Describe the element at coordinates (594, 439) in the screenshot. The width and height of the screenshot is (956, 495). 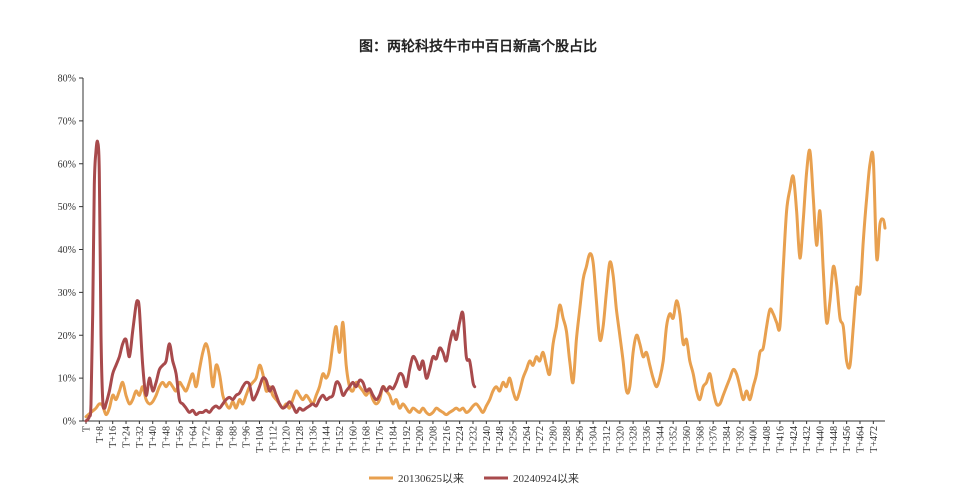
I see `x-tick-label: T+304` at that location.